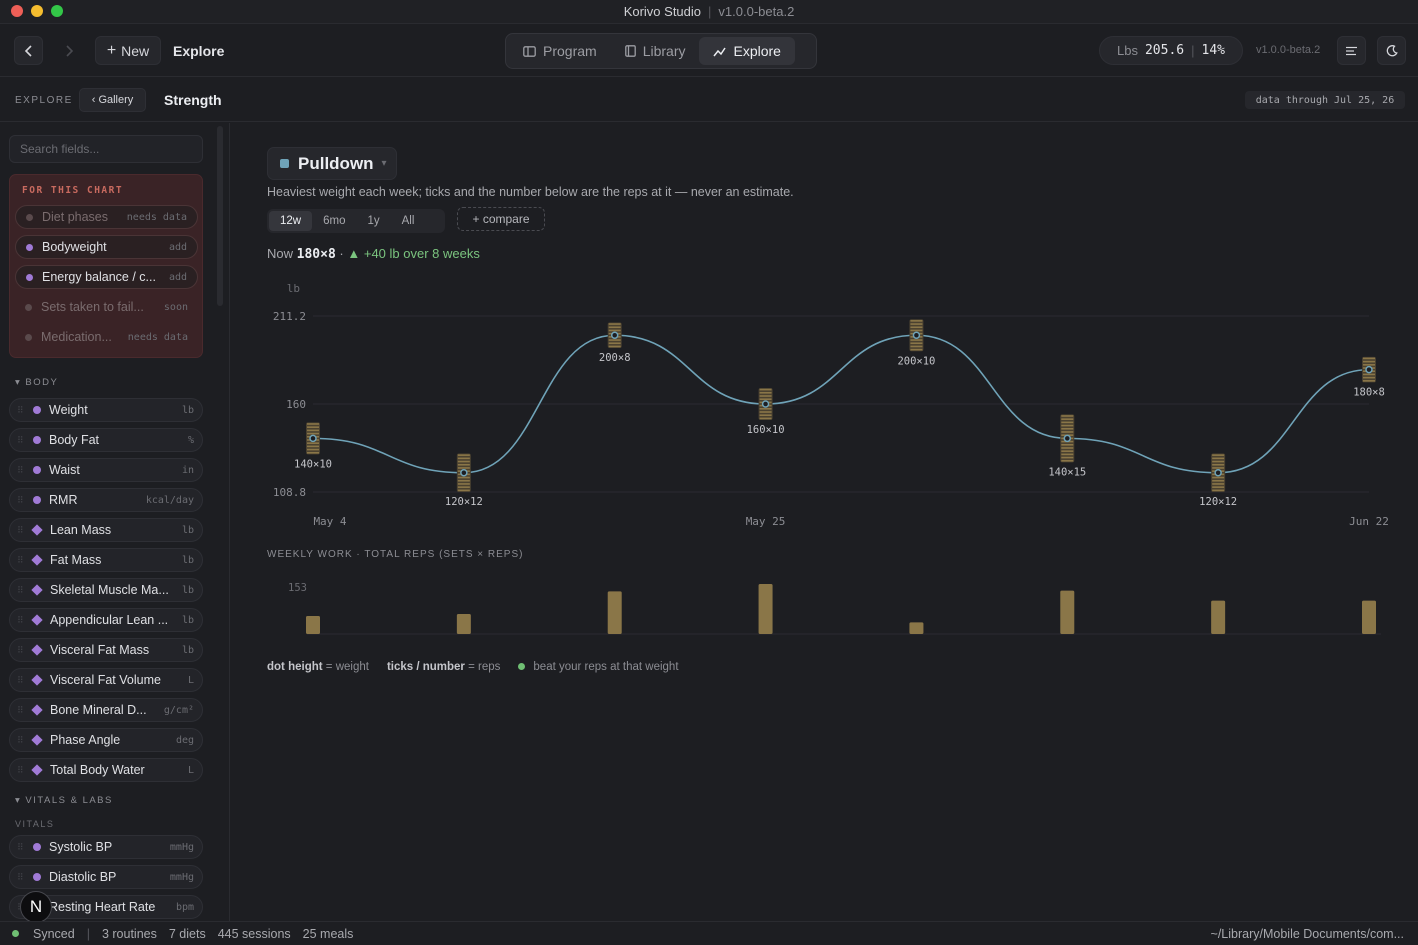 This screenshot has height=945, width=1418. I want to click on for-chart-item: Energy balance / c... add, so click(106, 277).